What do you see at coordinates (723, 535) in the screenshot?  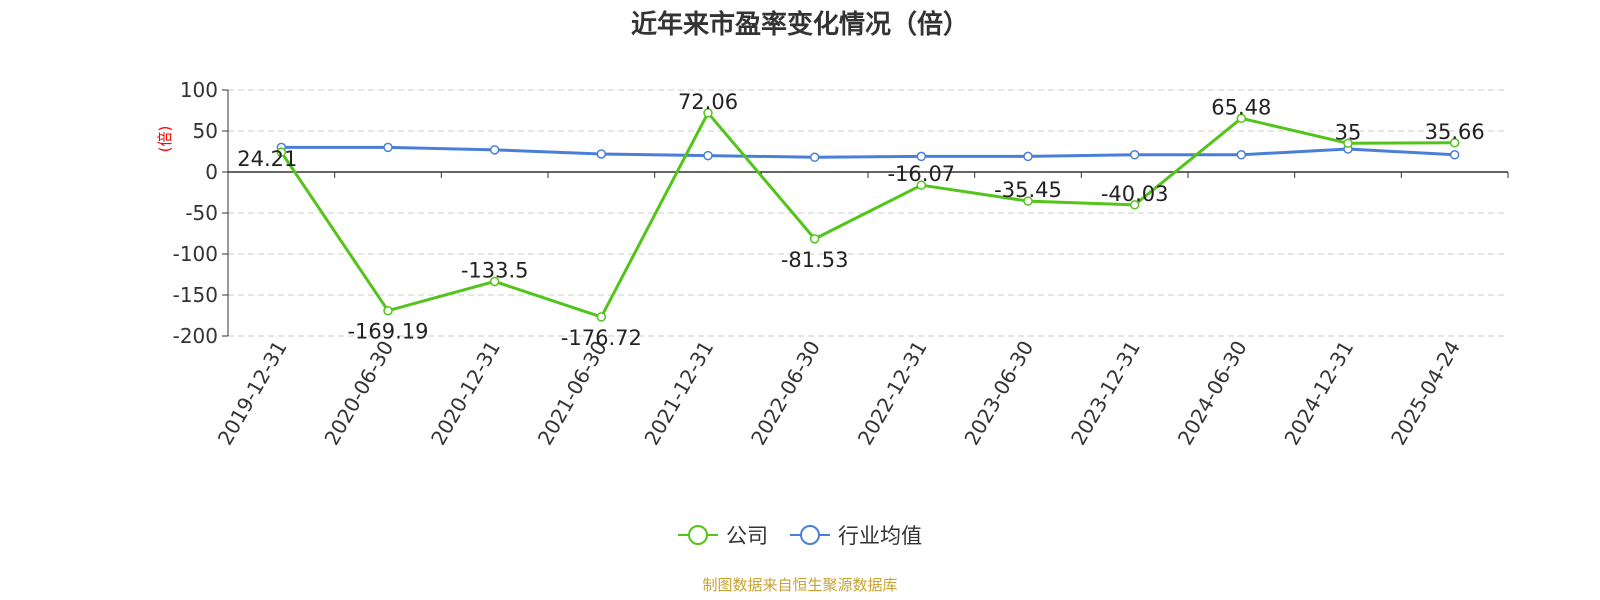 I see `legend-item-company: 公司` at bounding box center [723, 535].